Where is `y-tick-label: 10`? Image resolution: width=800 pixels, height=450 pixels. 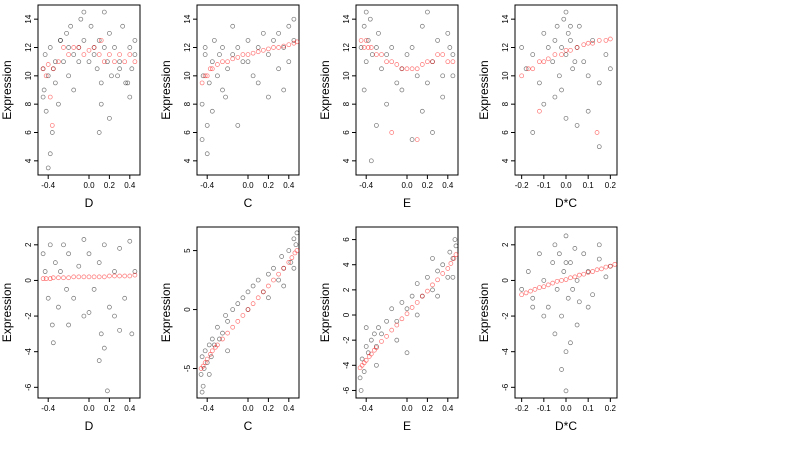
y-tick-label: 10 is located at coordinates (346, 75).